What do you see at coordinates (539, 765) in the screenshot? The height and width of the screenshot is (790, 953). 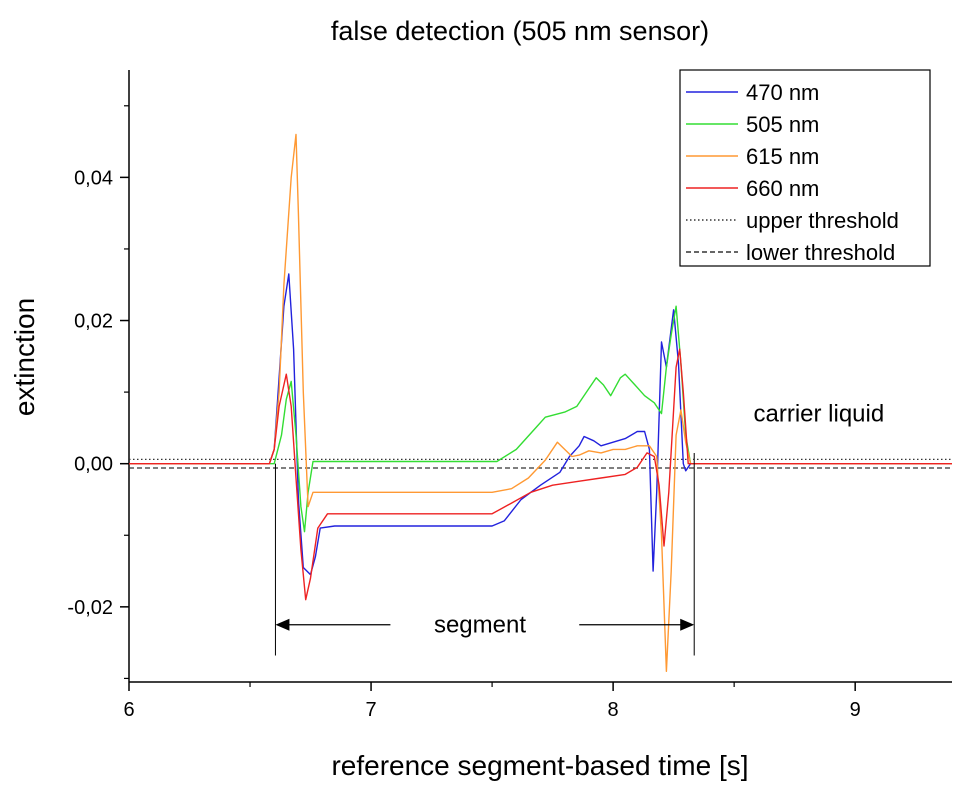 I see `x-axis-label: reference segment-based time [s]` at bounding box center [539, 765].